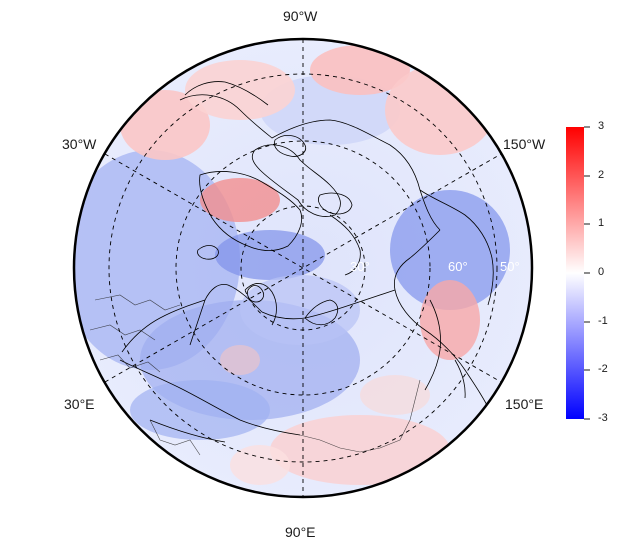 The image size is (625, 557). What do you see at coordinates (601, 126) in the screenshot?
I see `colorbar-tick-label: 3` at bounding box center [601, 126].